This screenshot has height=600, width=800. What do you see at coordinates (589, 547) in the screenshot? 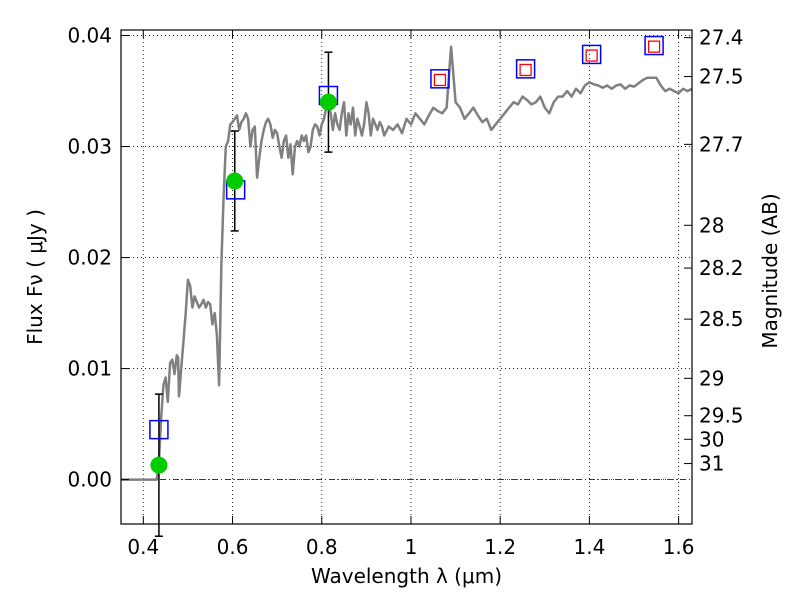
I see `x-tick-label: 1.4` at bounding box center [589, 547].